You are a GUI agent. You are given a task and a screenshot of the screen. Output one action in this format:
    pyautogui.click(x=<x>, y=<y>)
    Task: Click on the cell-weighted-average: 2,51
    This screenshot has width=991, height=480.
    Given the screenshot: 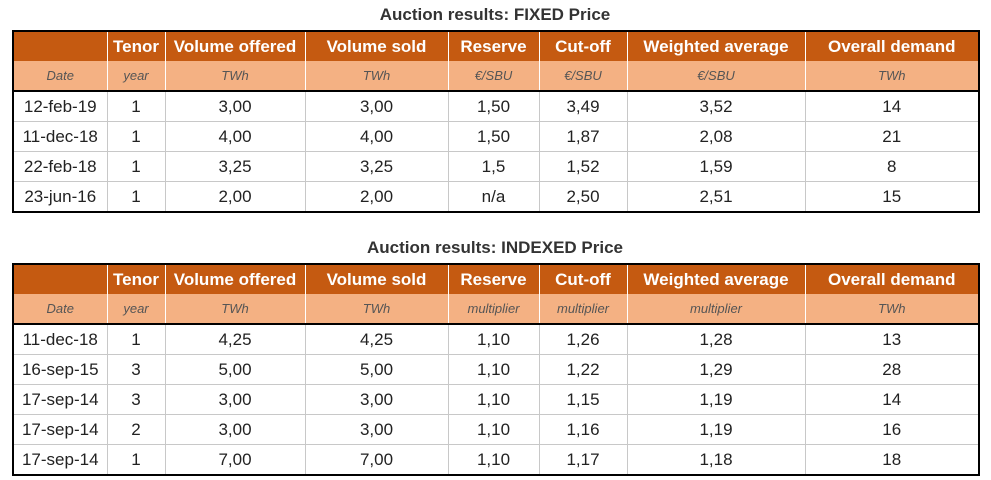 What is the action you would take?
    pyautogui.click(x=716, y=196)
    